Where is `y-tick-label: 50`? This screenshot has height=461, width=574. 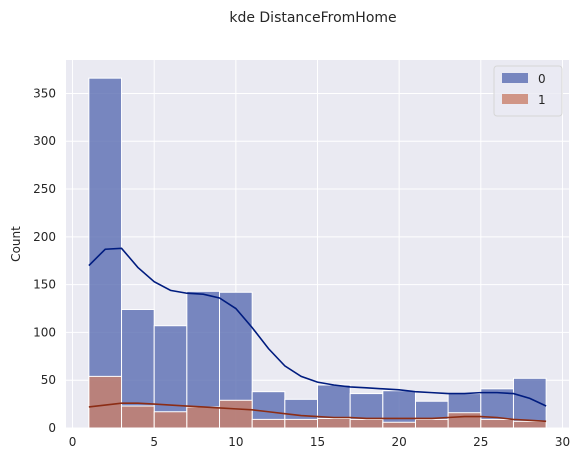 y-tick-label: 50 is located at coordinates (48, 380).